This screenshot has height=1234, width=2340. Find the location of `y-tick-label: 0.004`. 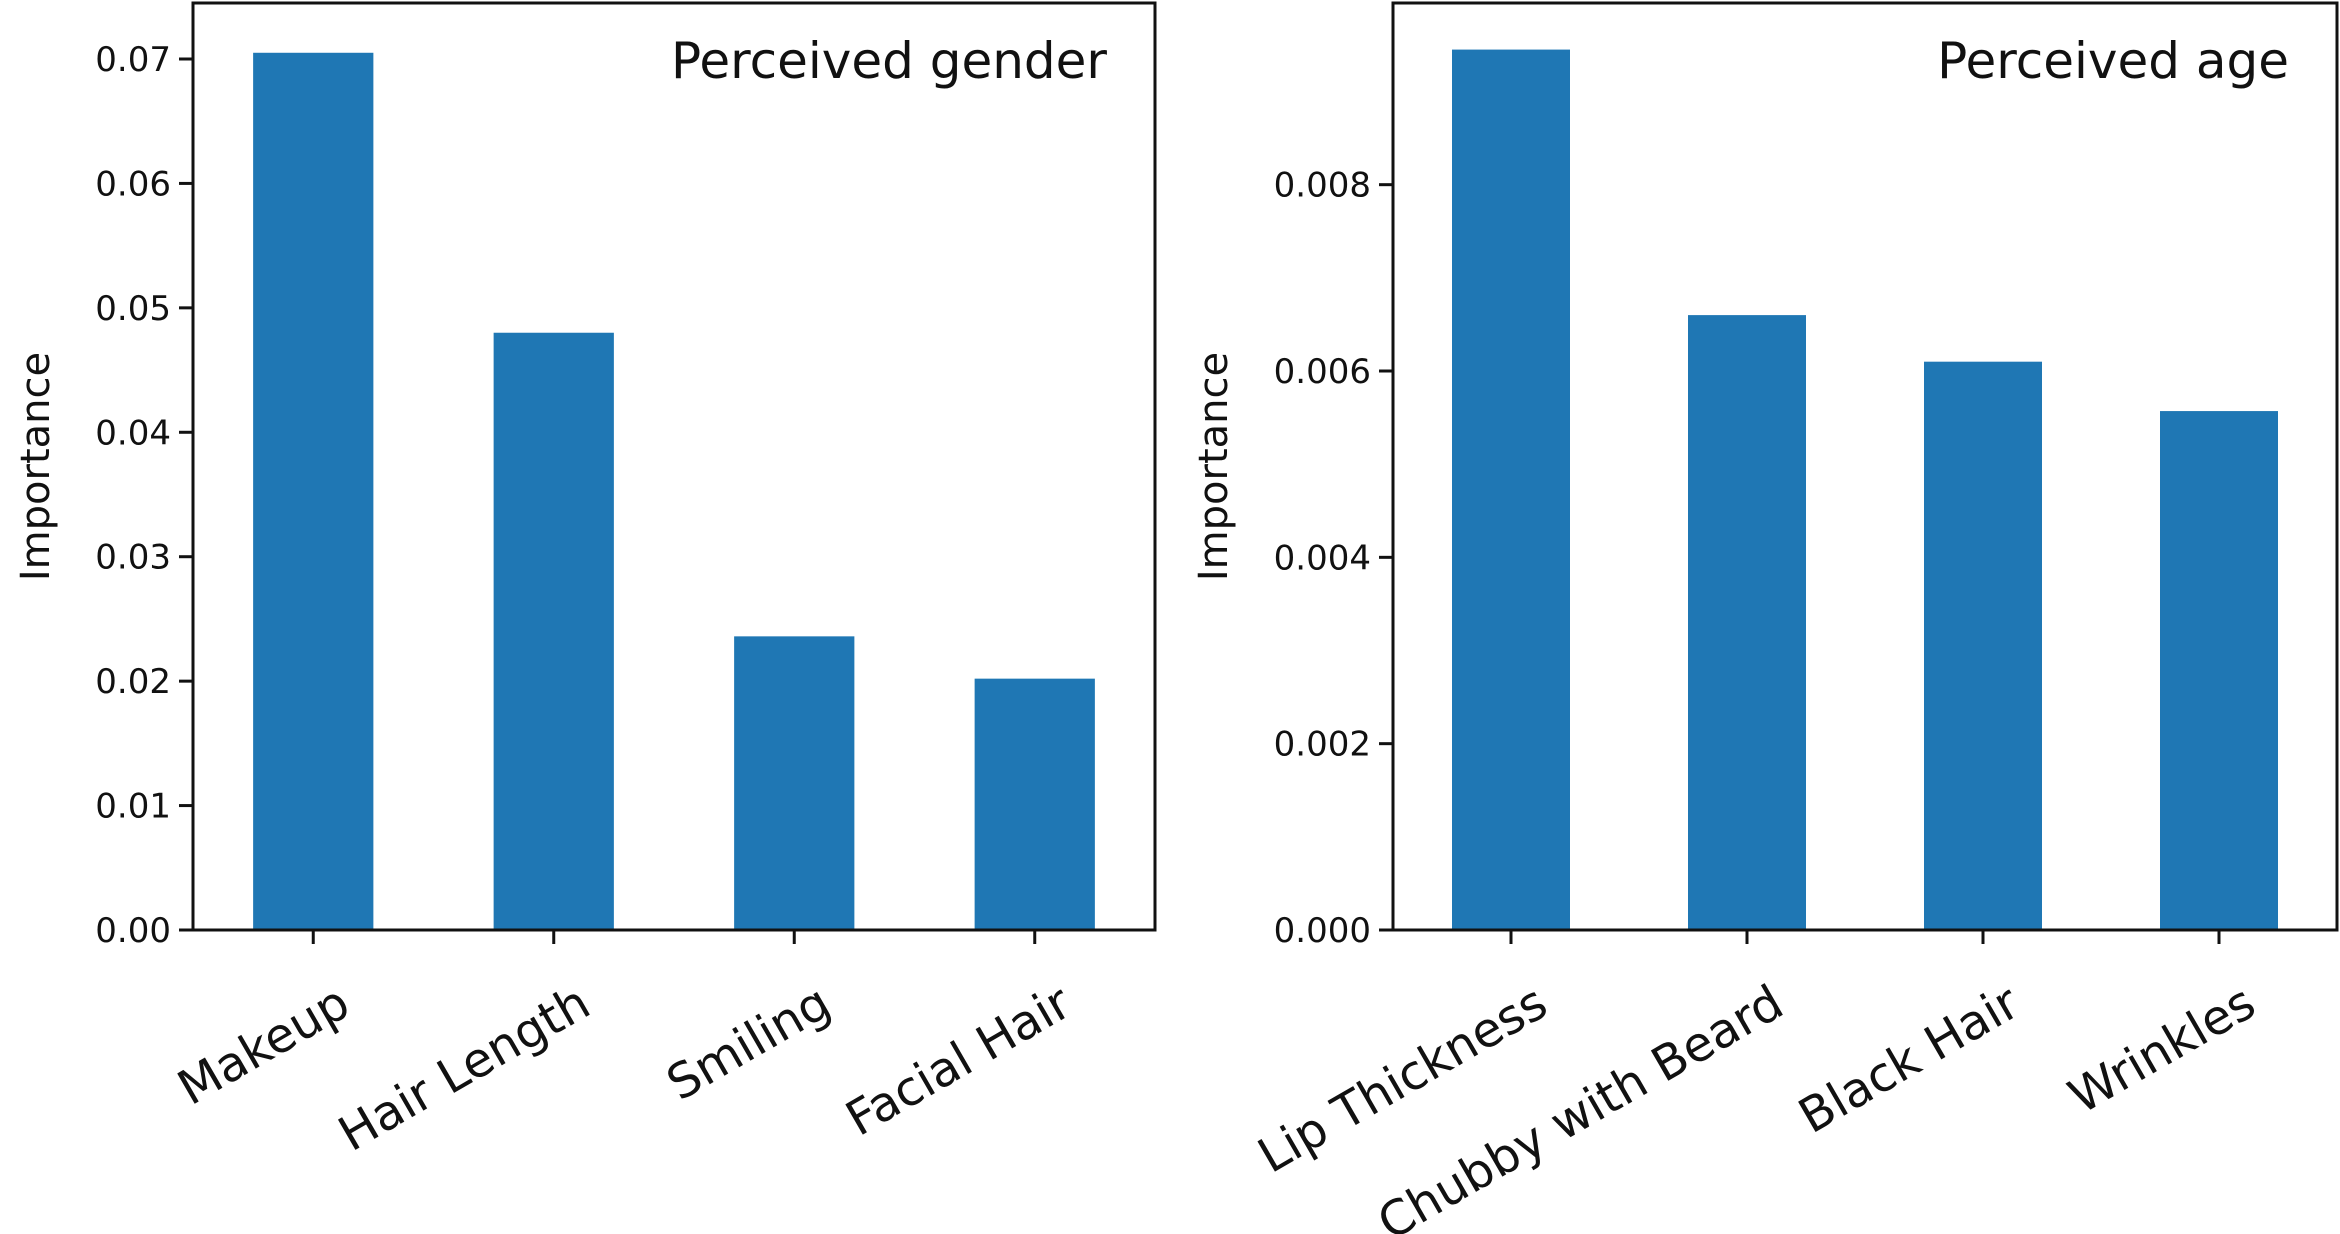

y-tick-label: 0.004 is located at coordinates (1322, 558).